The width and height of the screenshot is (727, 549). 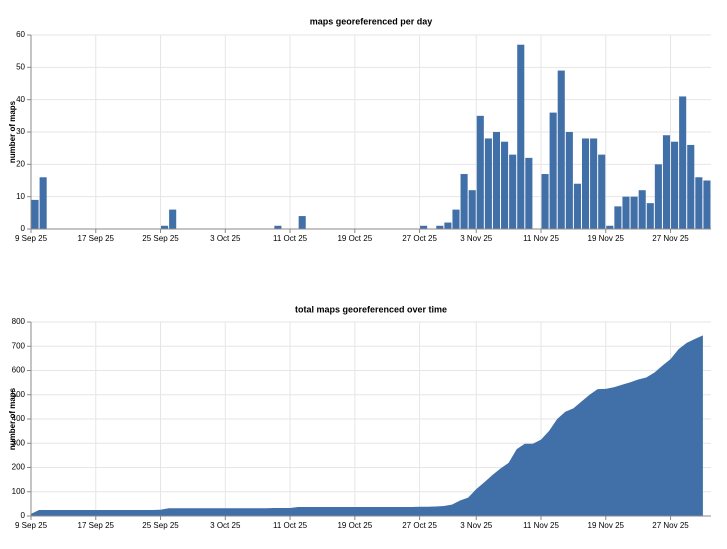 What do you see at coordinates (19, 370) in the screenshot?
I see `y-tick-label: 600` at bounding box center [19, 370].